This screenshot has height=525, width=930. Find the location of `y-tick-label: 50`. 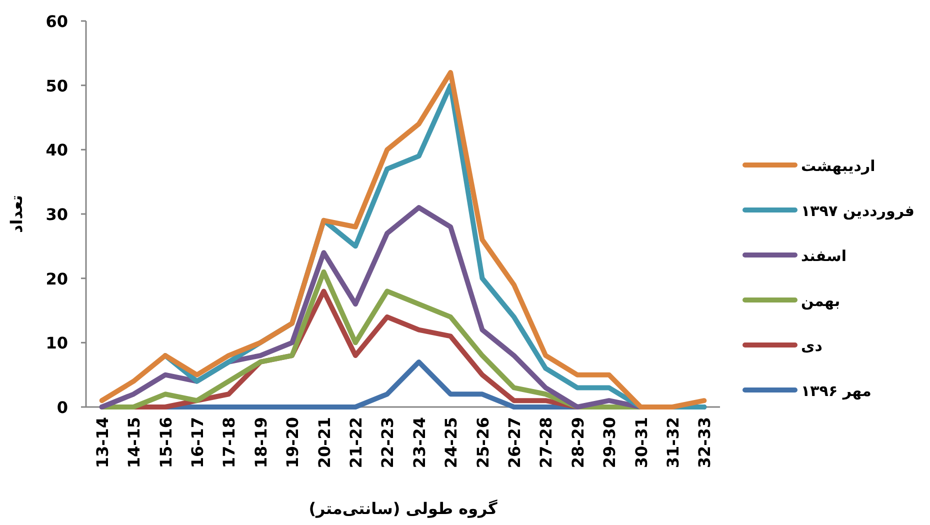

y-tick-label: 50 is located at coordinates (57, 86).